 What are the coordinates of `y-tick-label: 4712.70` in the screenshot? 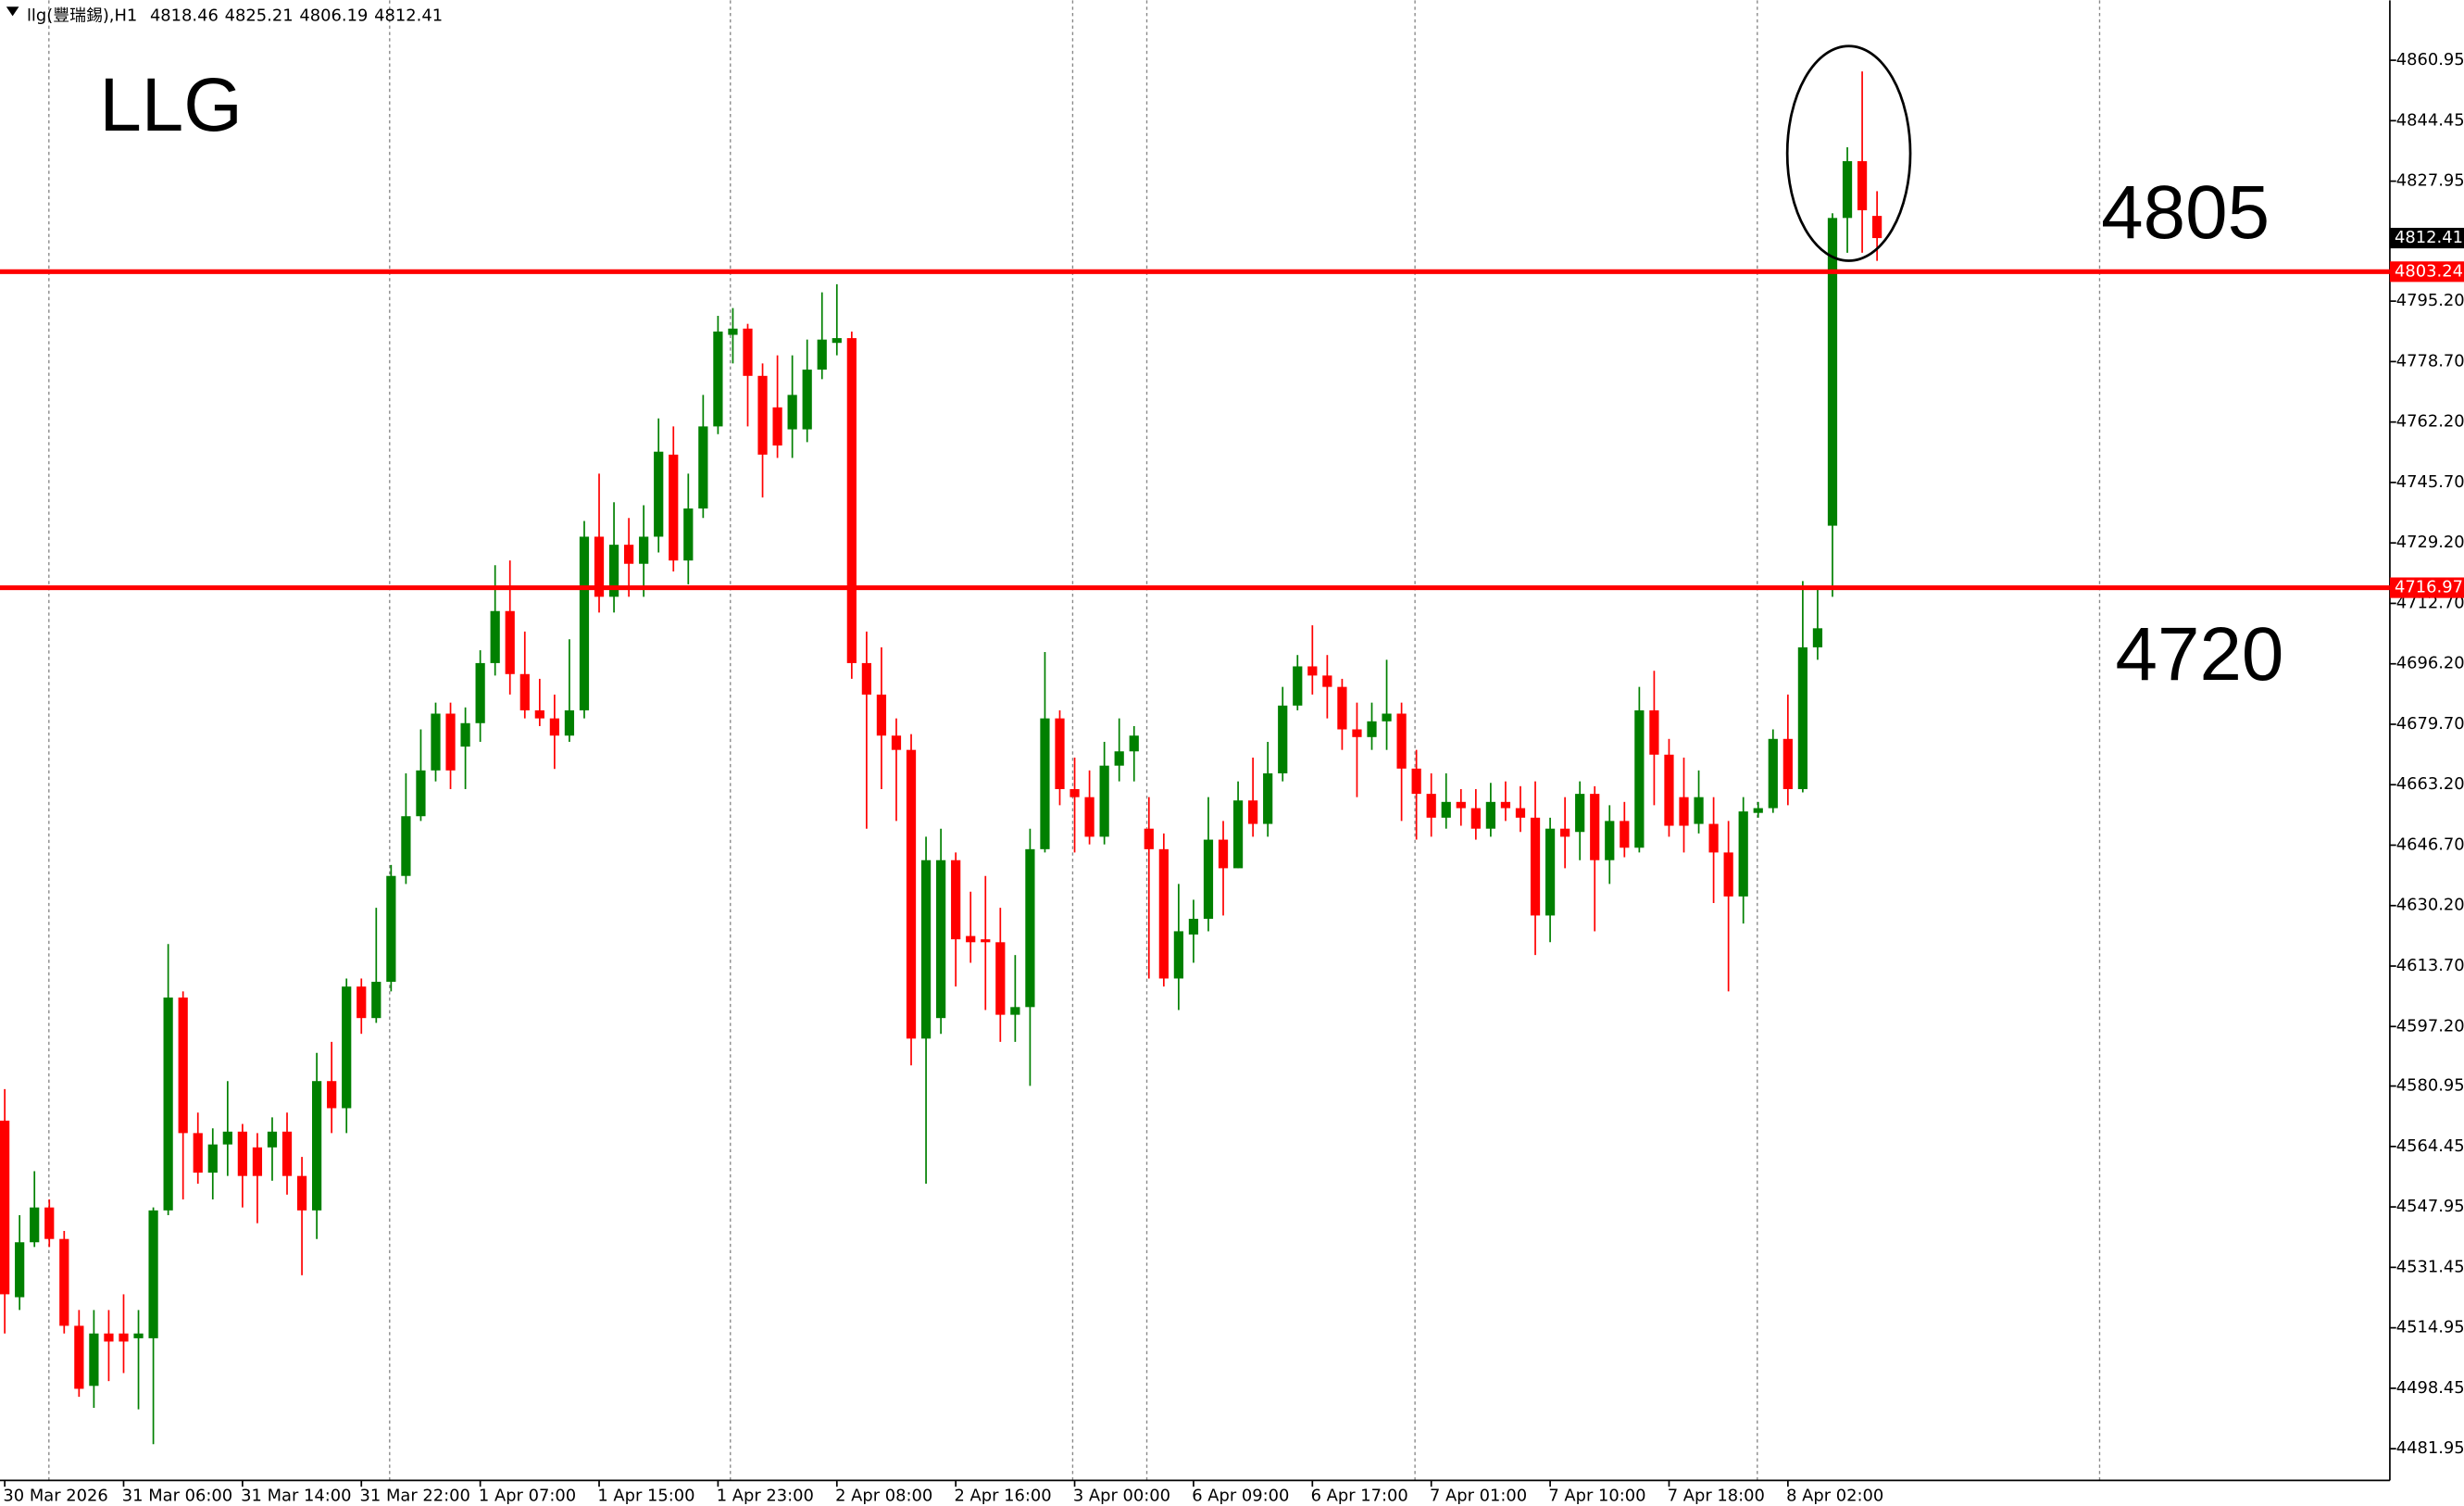 It's located at (2430, 602).